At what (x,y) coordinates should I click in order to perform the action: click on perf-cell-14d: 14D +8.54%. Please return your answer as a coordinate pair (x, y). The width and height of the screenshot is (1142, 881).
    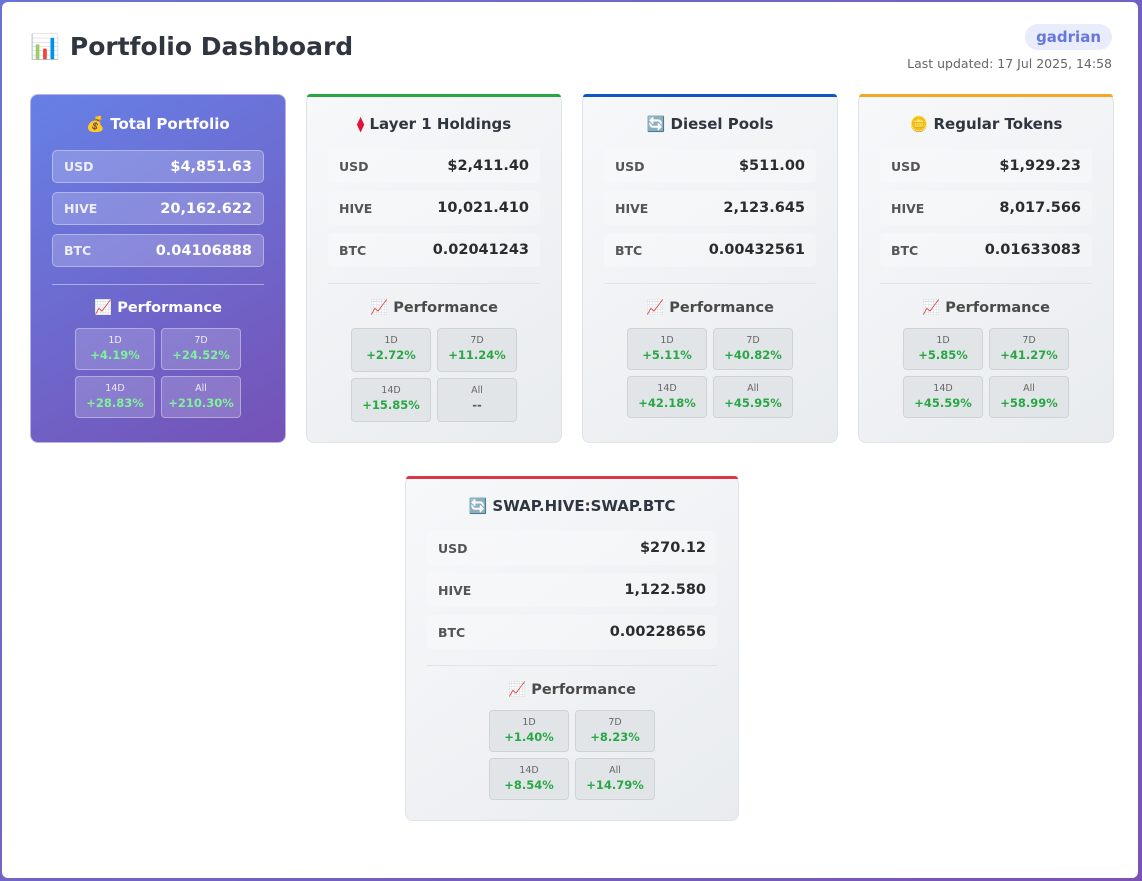
    Looking at the image, I should click on (529, 779).